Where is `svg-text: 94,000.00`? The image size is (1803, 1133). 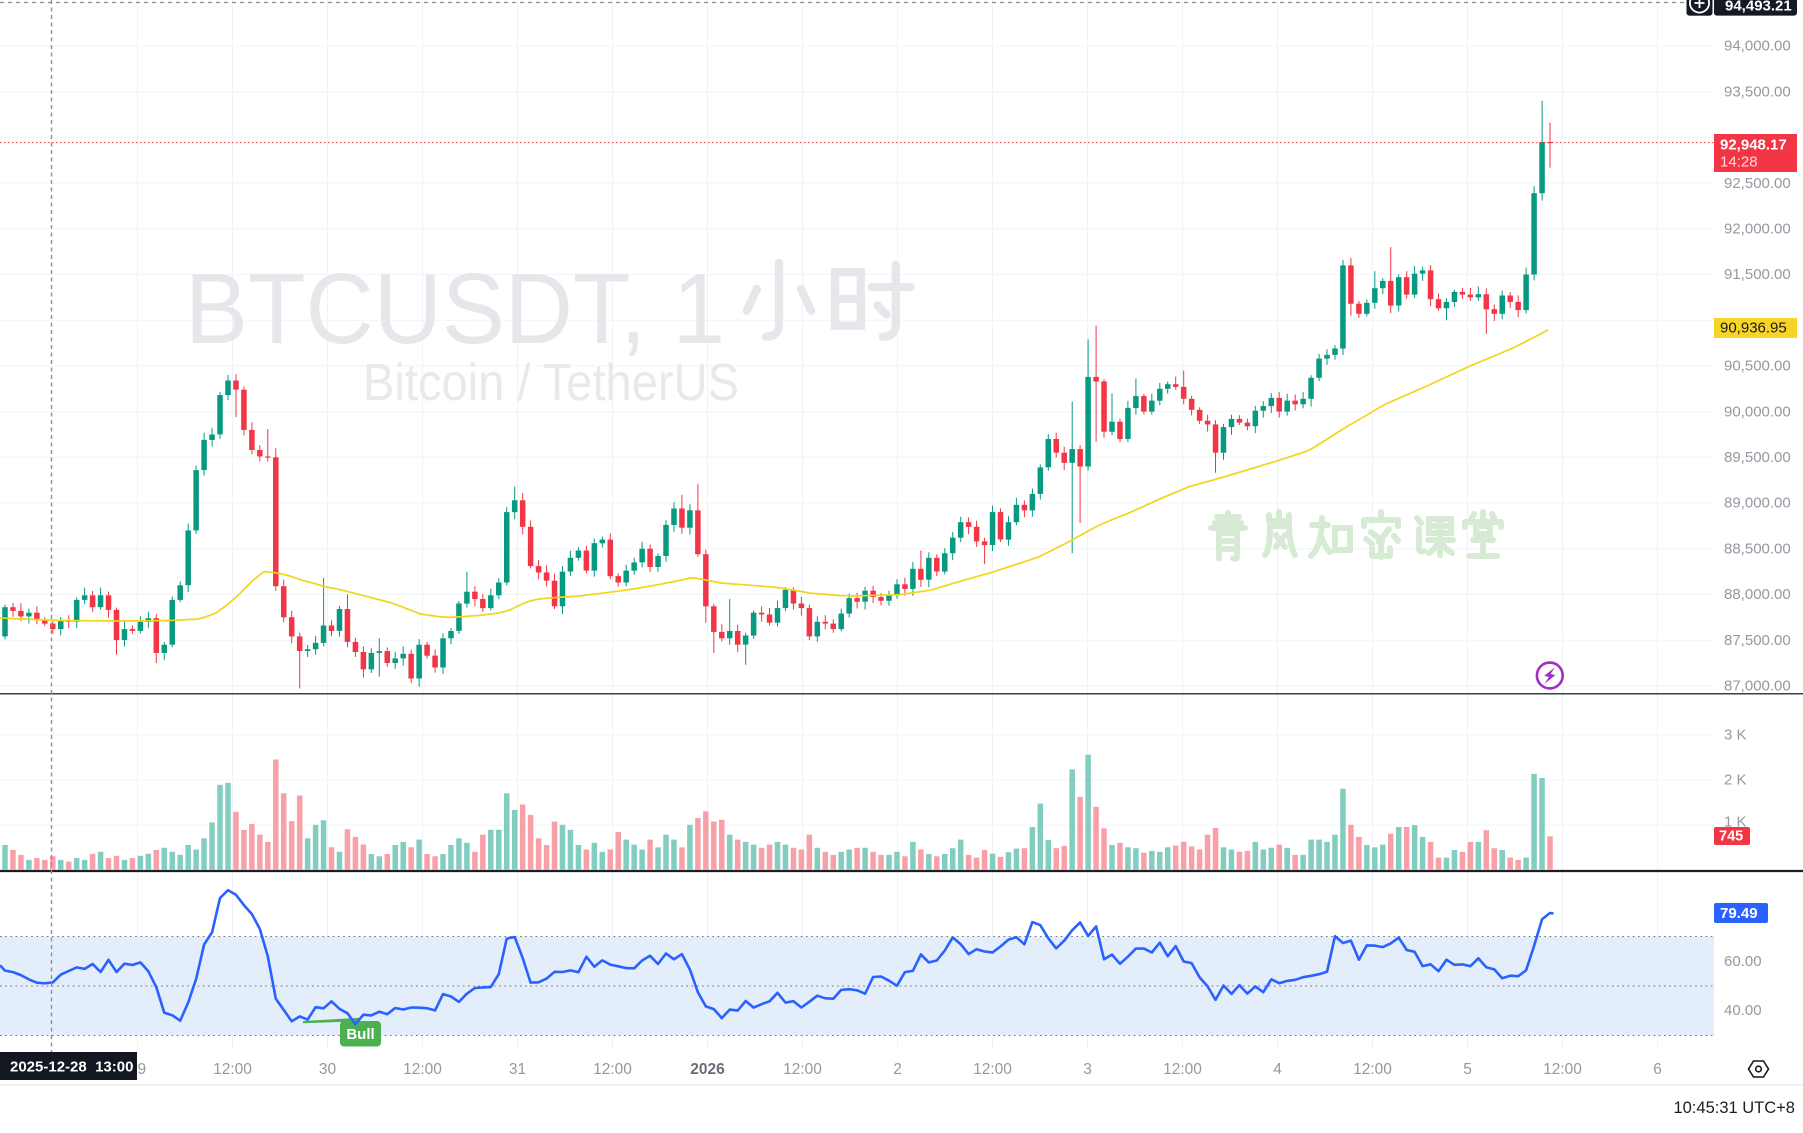 svg-text: 94,000.00 is located at coordinates (1757, 46).